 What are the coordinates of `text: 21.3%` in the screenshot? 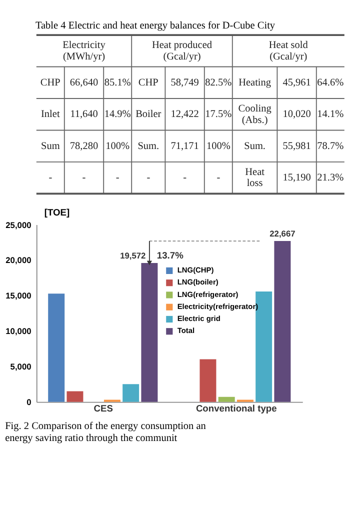 It's located at (330, 178).